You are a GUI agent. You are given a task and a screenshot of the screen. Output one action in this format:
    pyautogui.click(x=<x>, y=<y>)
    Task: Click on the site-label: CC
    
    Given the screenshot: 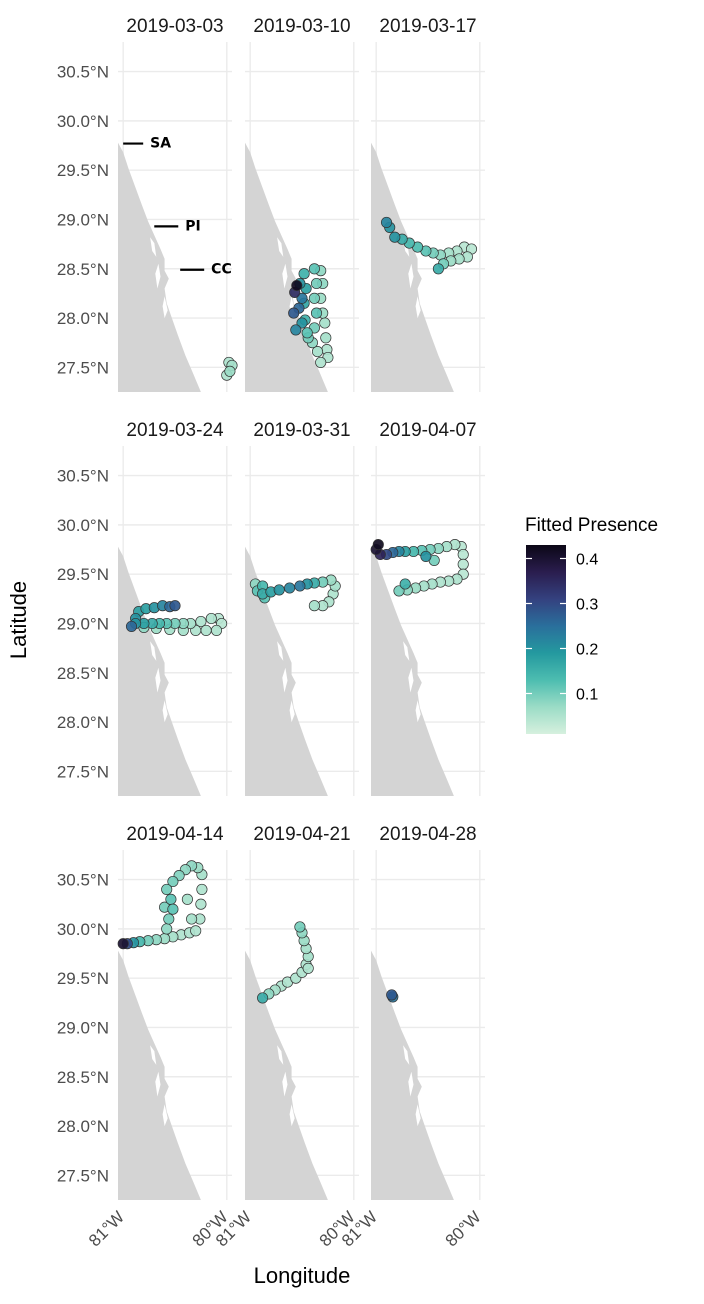 What is the action you would take?
    pyautogui.click(x=221, y=270)
    